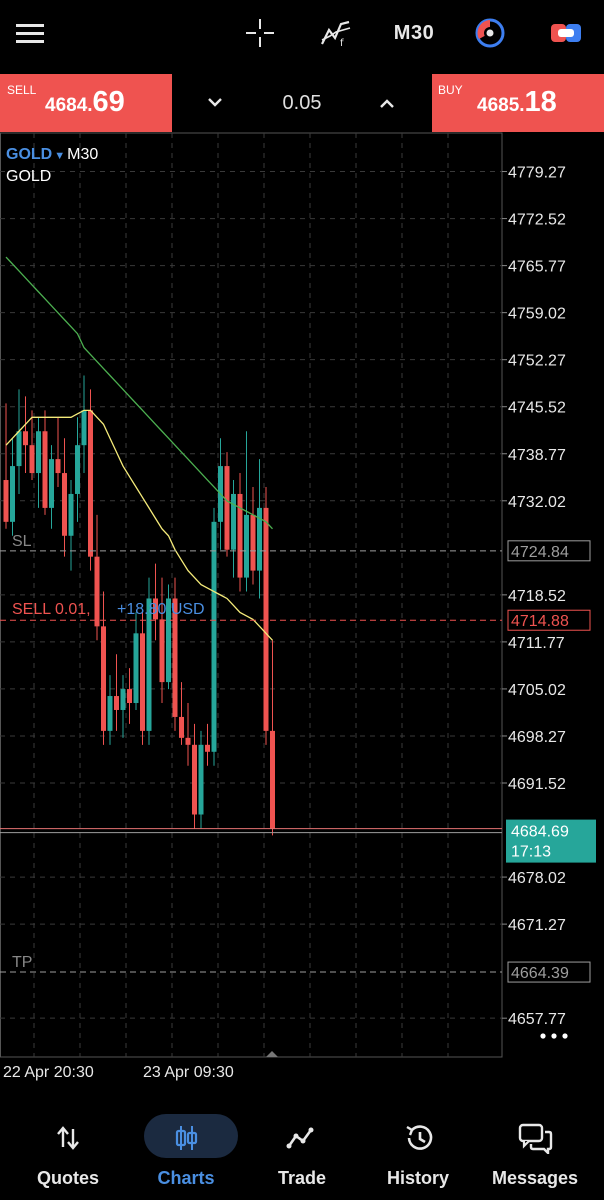 The width and height of the screenshot is (604, 1200). I want to click on y-axis-label: 4718.52, so click(537, 596).